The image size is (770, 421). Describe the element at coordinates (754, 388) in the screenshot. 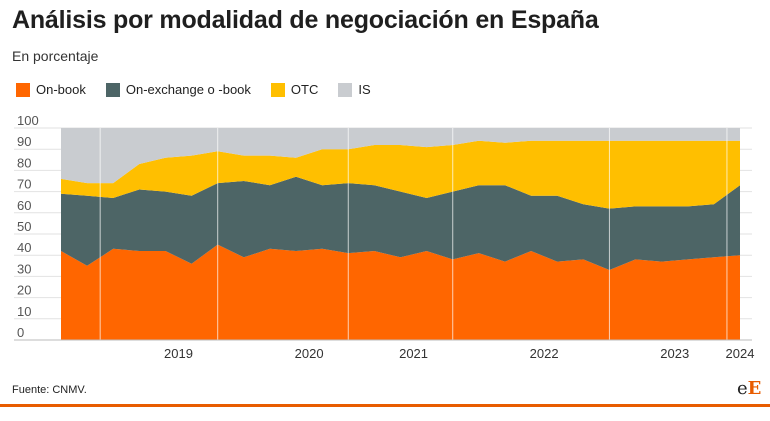

I see `logo-upper: E` at that location.